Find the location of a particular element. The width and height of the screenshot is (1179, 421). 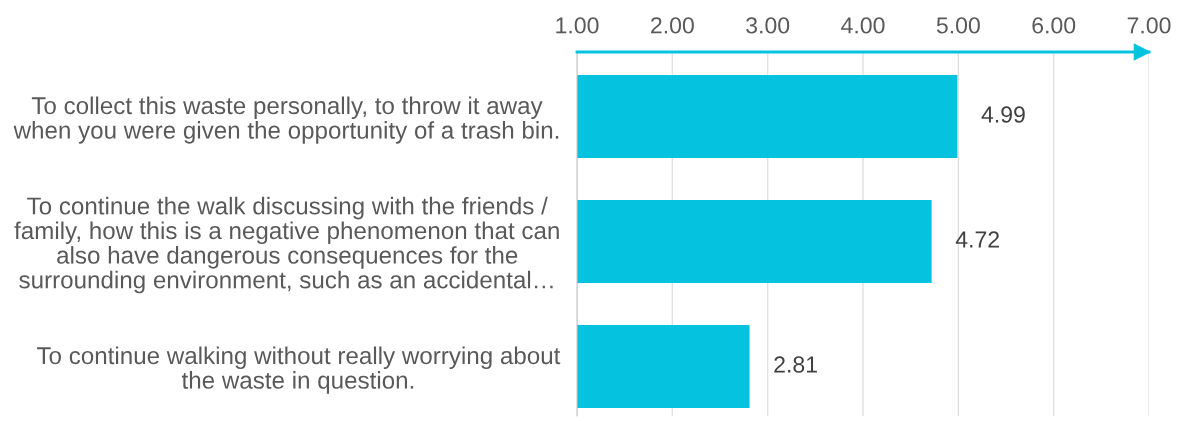

x-tick-label: 2.00 is located at coordinates (672, 25).